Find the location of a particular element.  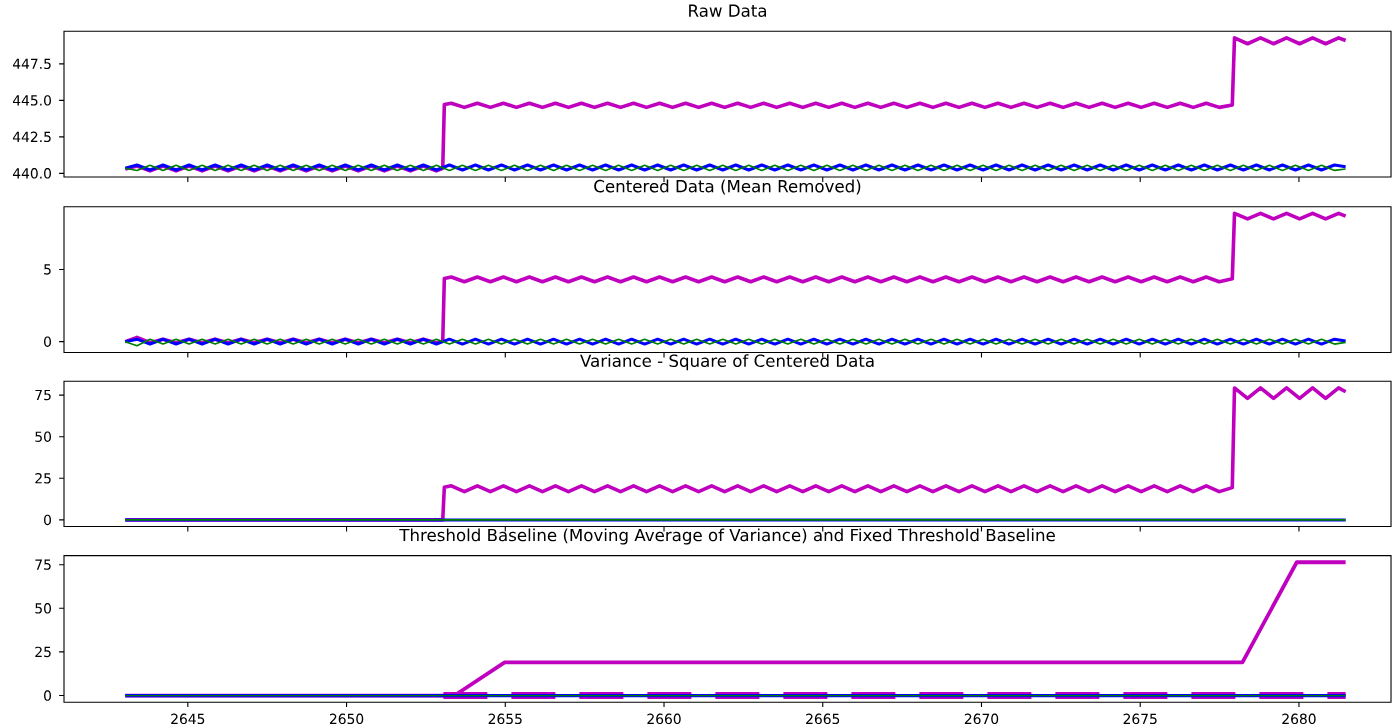

x-tick-label: 2670 is located at coordinates (981, 719).